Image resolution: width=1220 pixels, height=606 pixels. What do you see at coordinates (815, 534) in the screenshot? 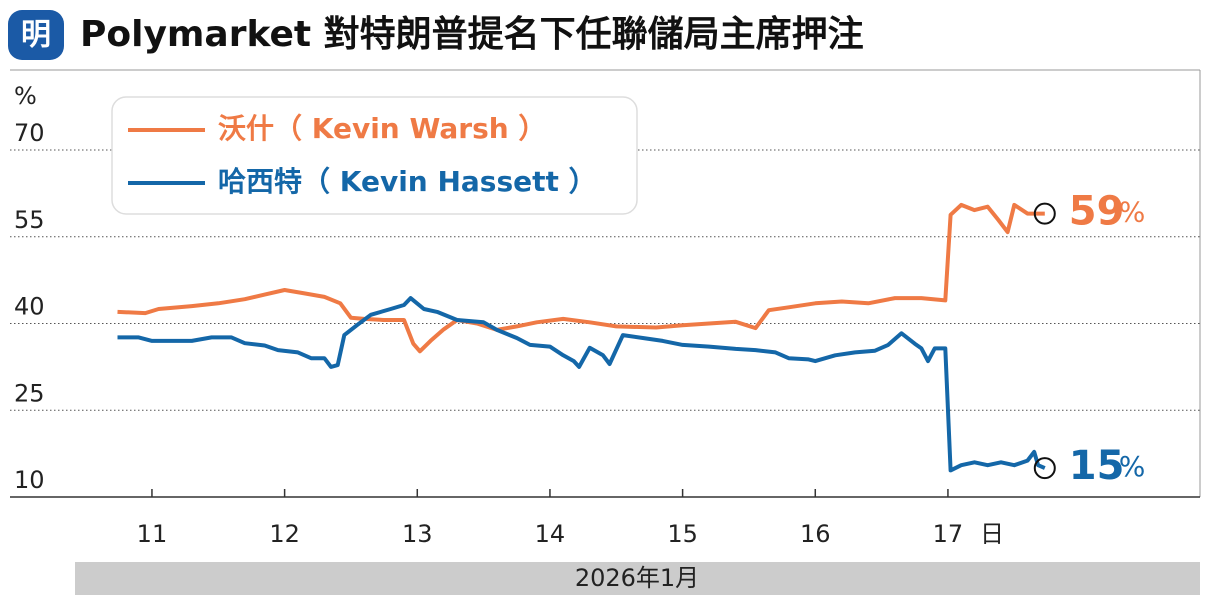
I see `x-tick-label: 16` at bounding box center [815, 534].